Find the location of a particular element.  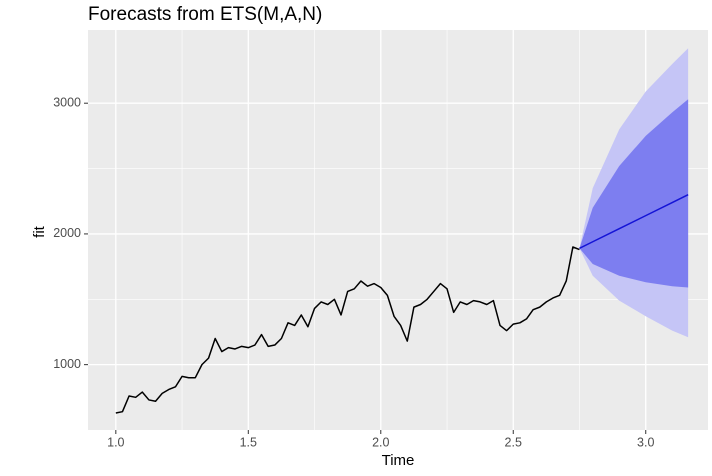

y-tick-label: 2000 is located at coordinates (67, 233).